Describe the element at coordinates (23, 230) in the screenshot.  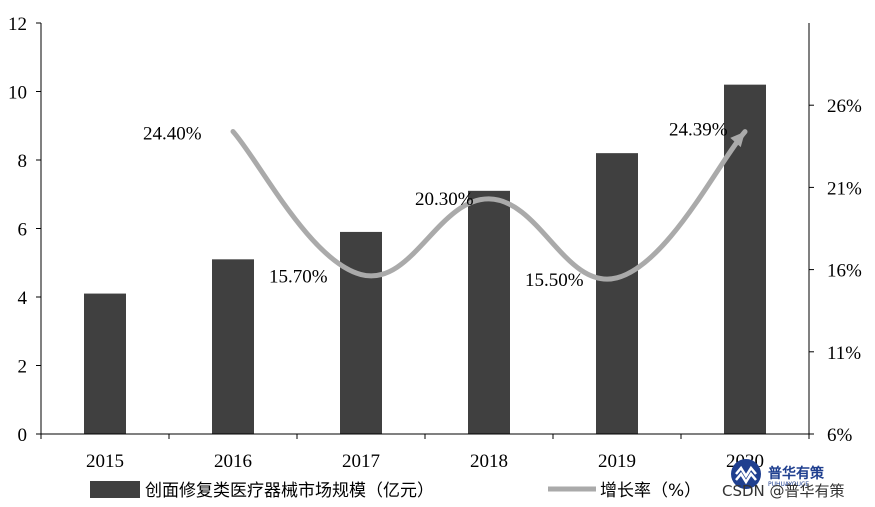
I see `y-left-tick-label: 6` at that location.